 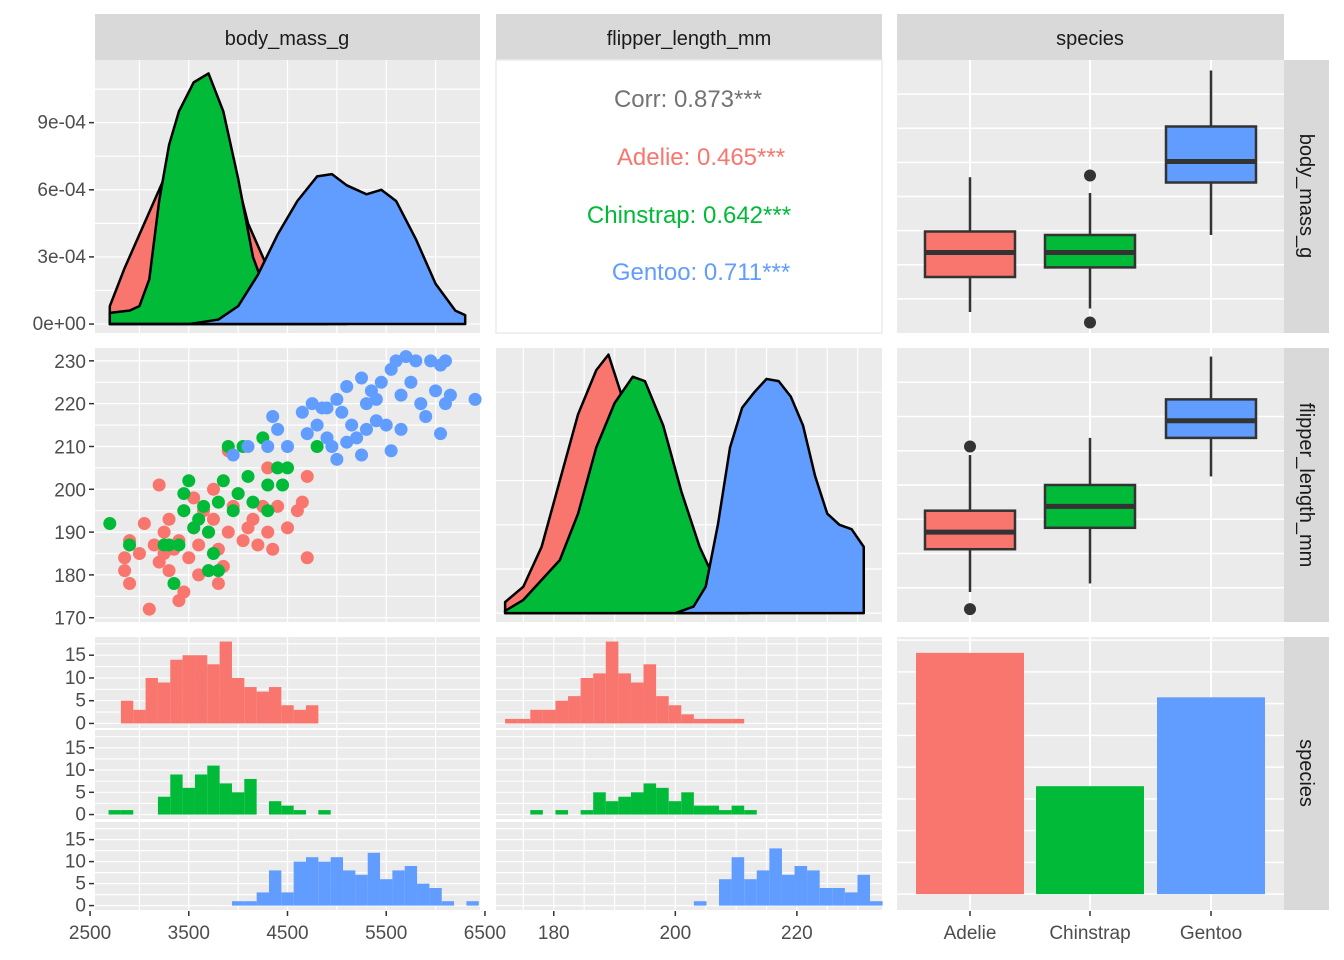 I want to click on strip-right-body-mass: body_mass_g, so click(x=1306, y=196).